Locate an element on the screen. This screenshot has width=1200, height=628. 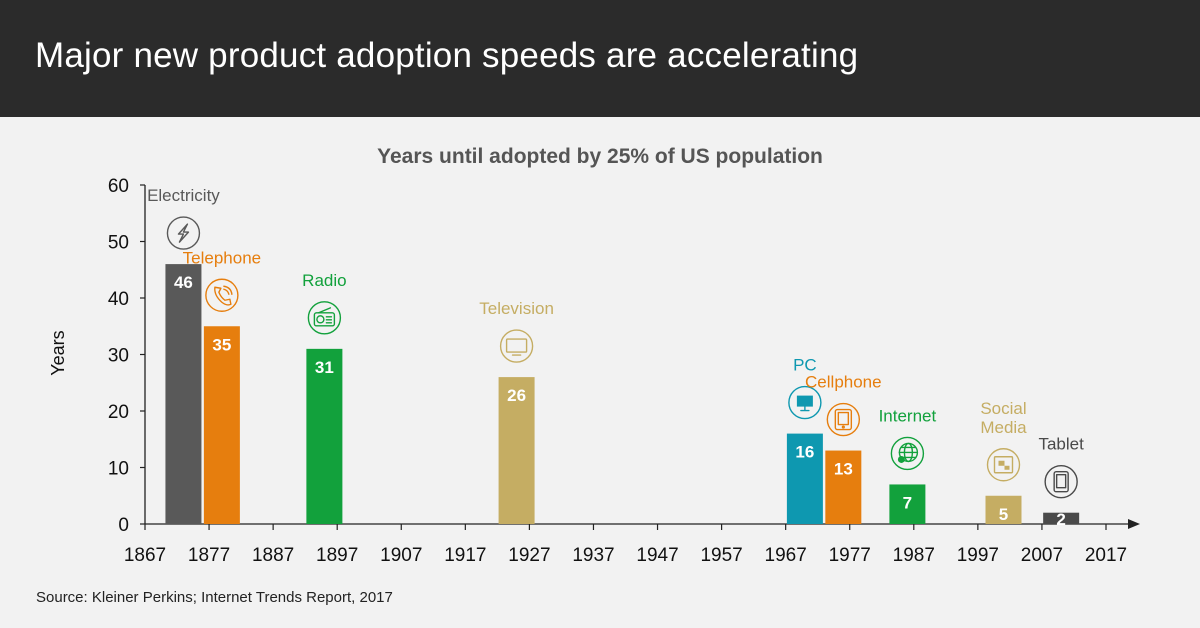
bar-value-label: 13 is located at coordinates (843, 469).